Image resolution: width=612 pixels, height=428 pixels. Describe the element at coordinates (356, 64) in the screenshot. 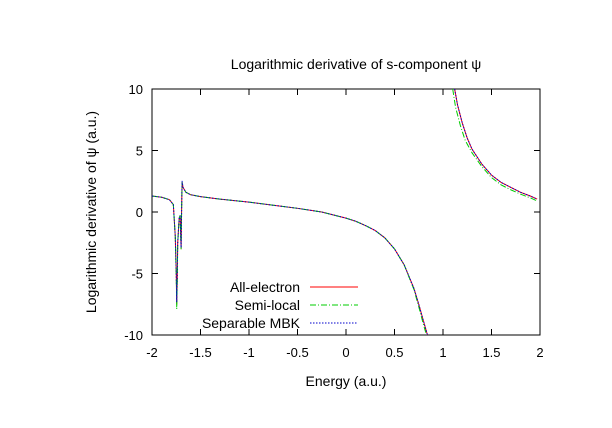

I see `chart-title: Logarithmic derivative of s-component ψ` at that location.